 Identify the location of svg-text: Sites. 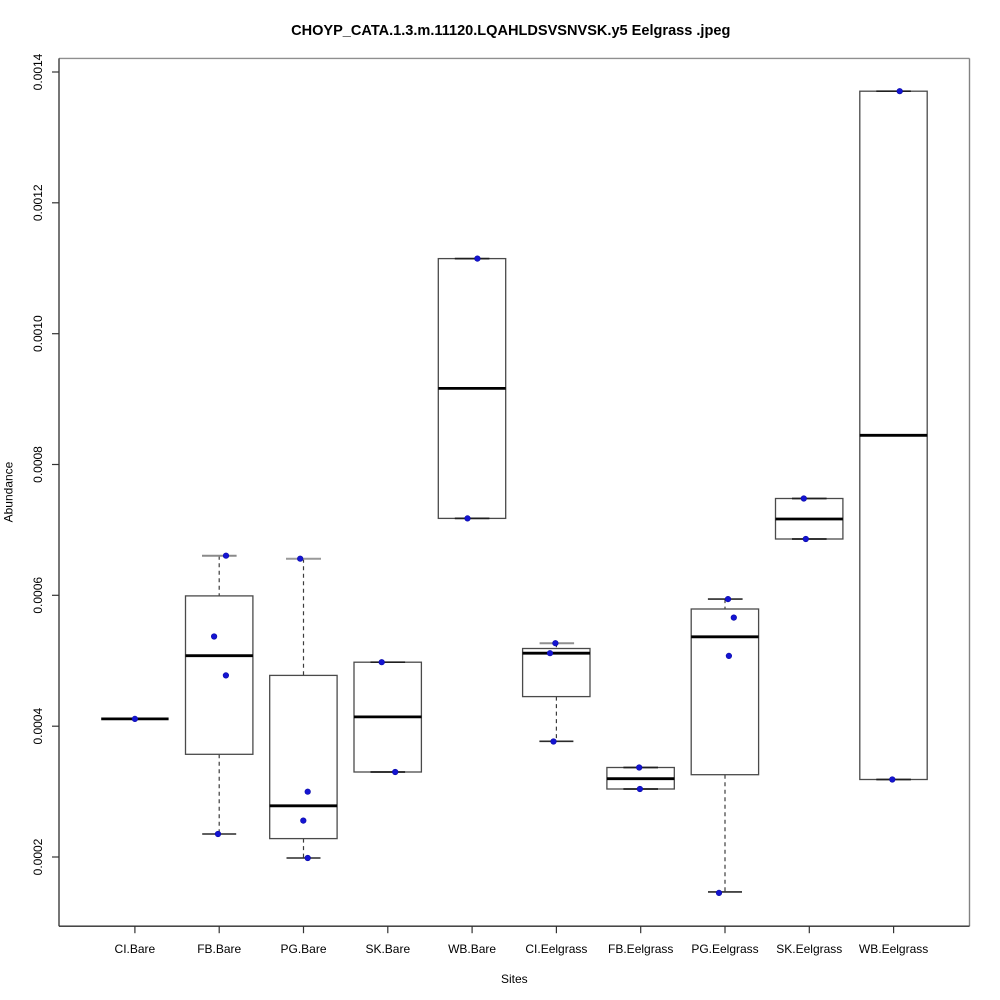
(514, 979).